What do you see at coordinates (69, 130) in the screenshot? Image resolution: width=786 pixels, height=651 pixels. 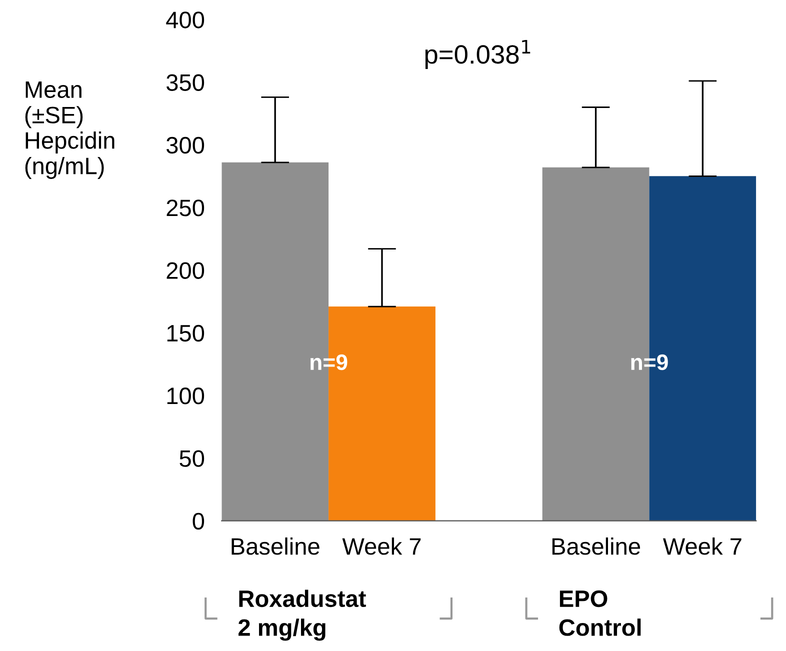 I see `y-axis-title: Mean (±SE) Hepcidin (ng/mL)` at bounding box center [69, 130].